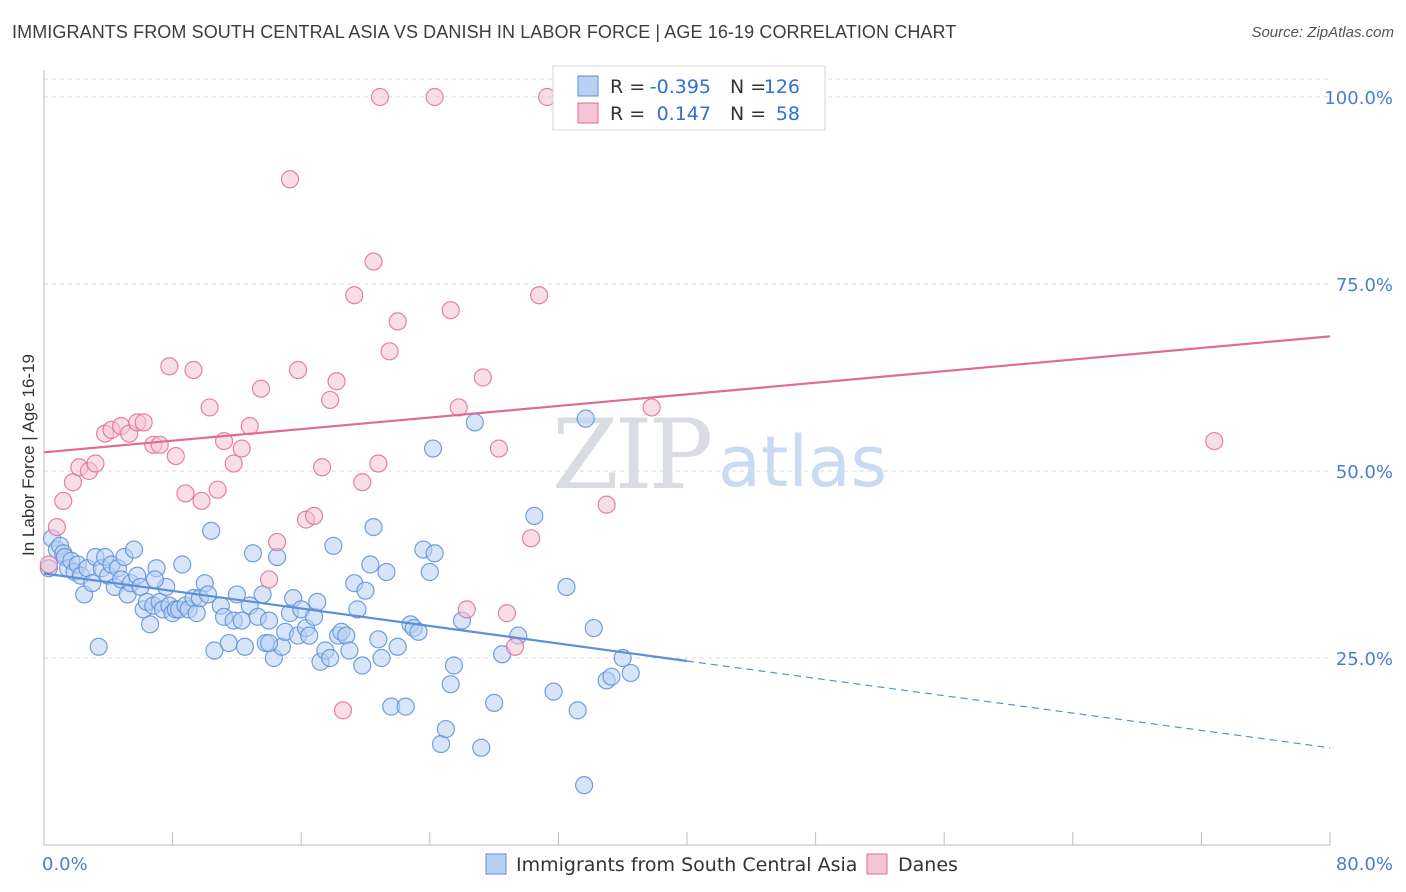  I want to click on watermark: ZIP atlas, so click(719, 455).